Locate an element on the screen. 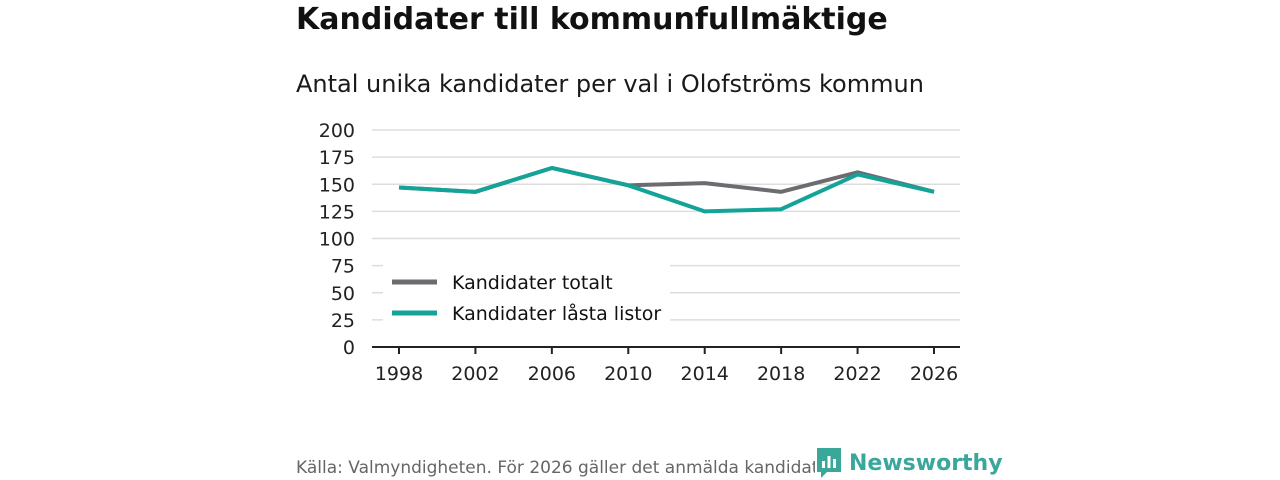 The height and width of the screenshot is (480, 1280). newsworthy-logo-text: Newsworthy is located at coordinates (926, 463).